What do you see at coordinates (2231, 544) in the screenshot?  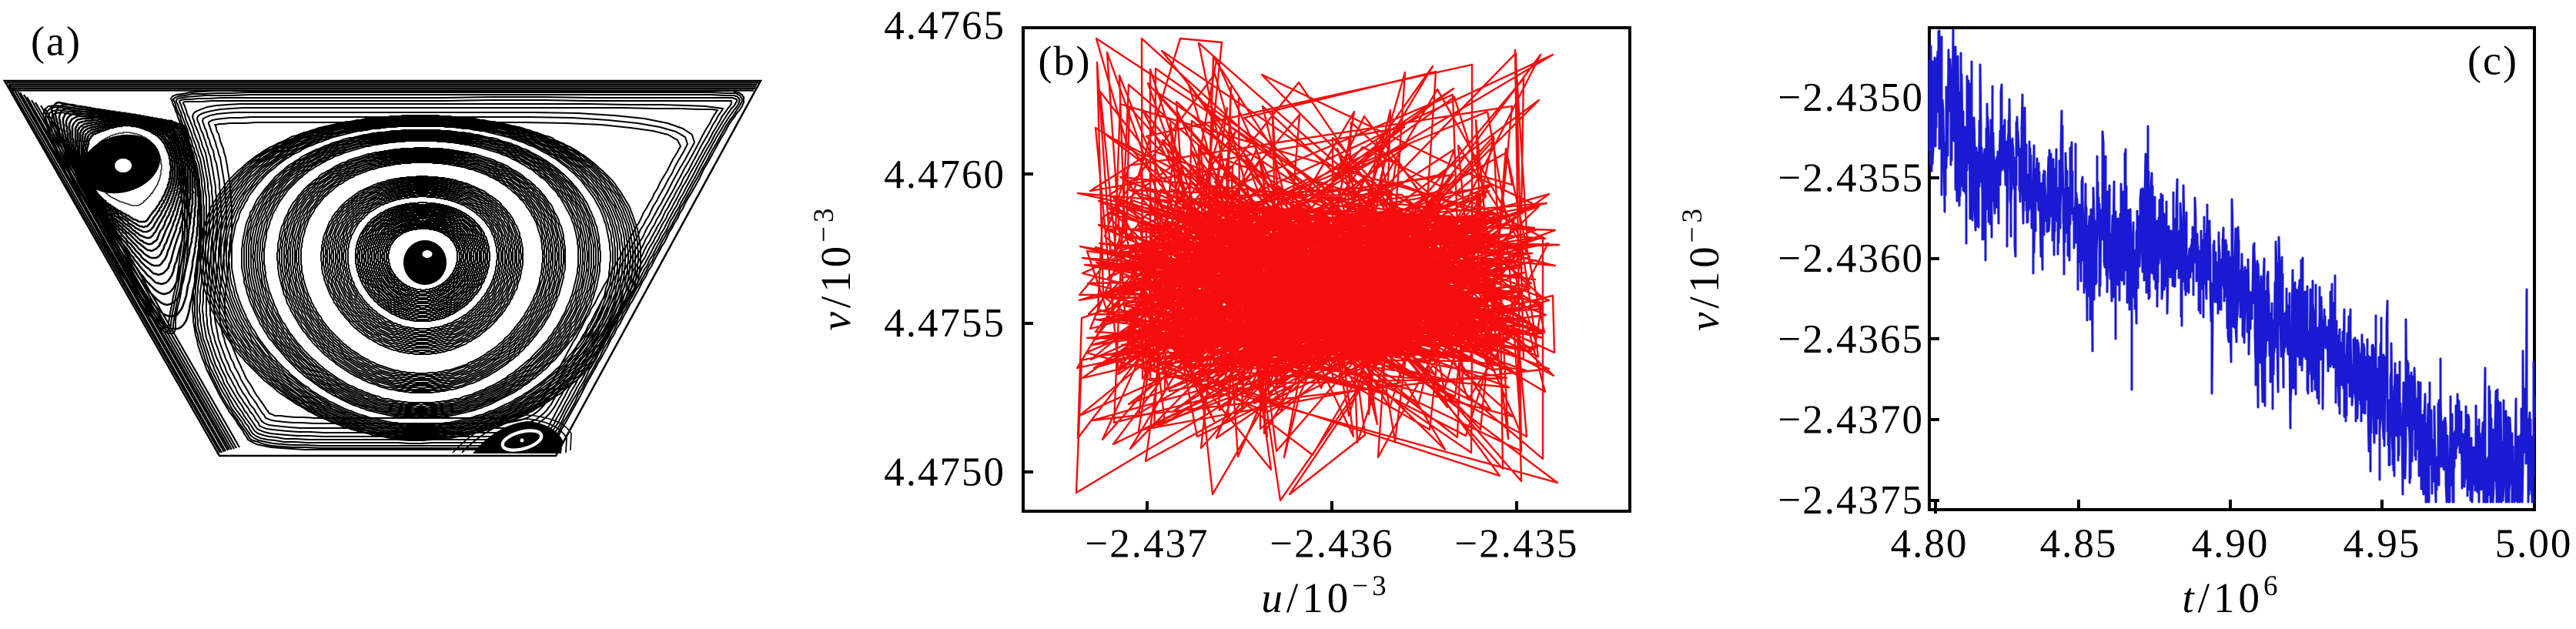 I see `svg-text: 4.90` at bounding box center [2231, 544].